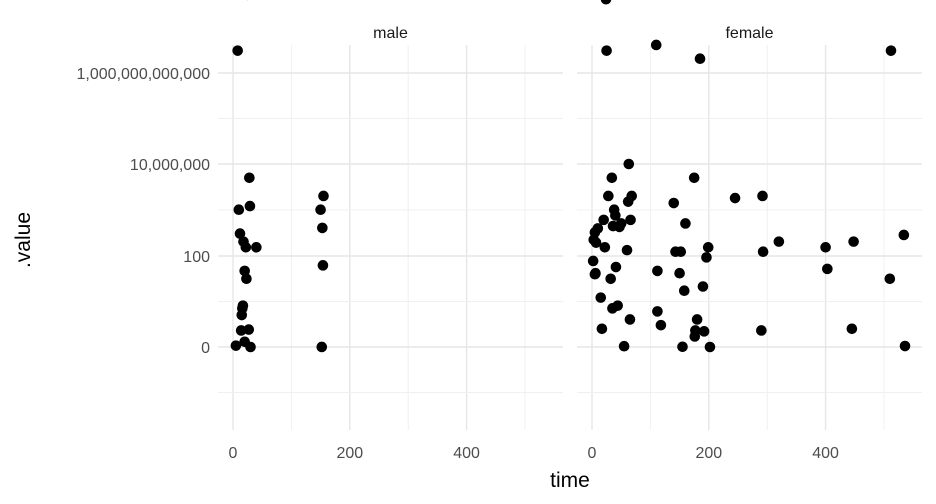 This screenshot has width=936, height=504. Describe the element at coordinates (23, 240) in the screenshot. I see `y-axis-title: .value` at that location.